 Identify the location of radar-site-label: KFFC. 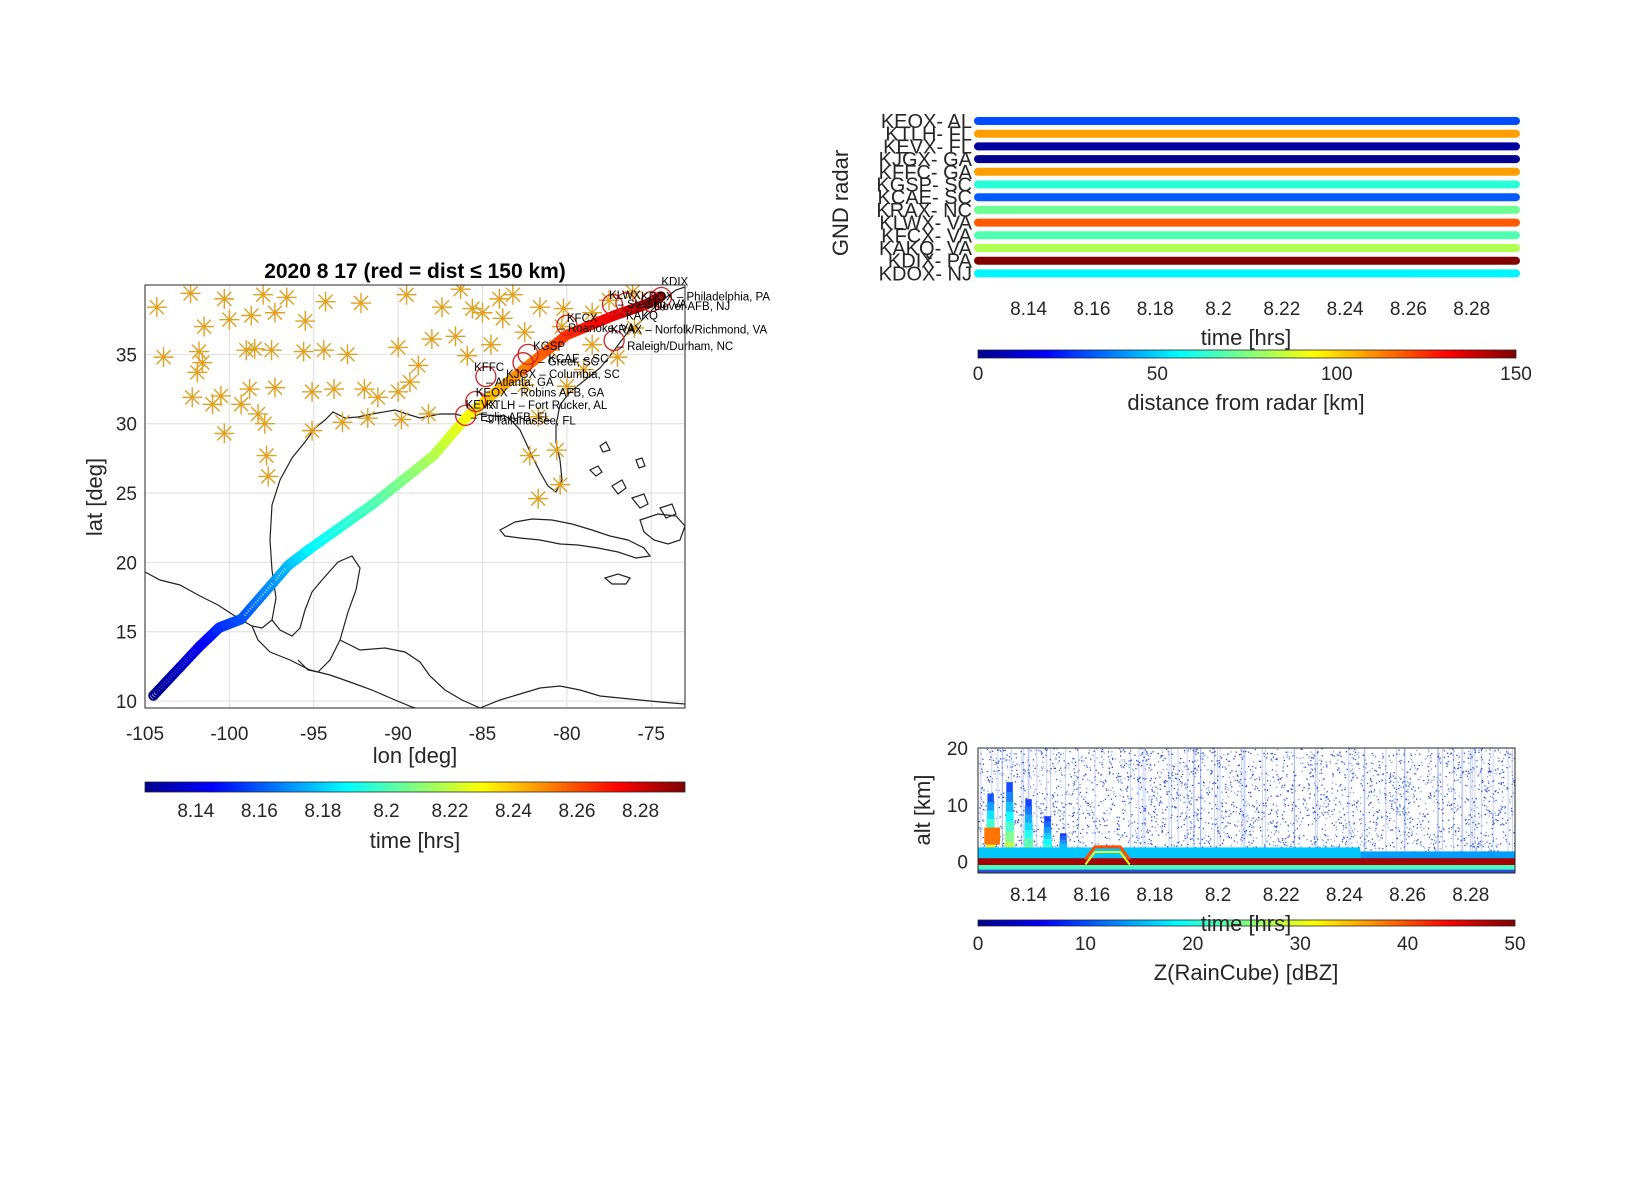
(489, 368).